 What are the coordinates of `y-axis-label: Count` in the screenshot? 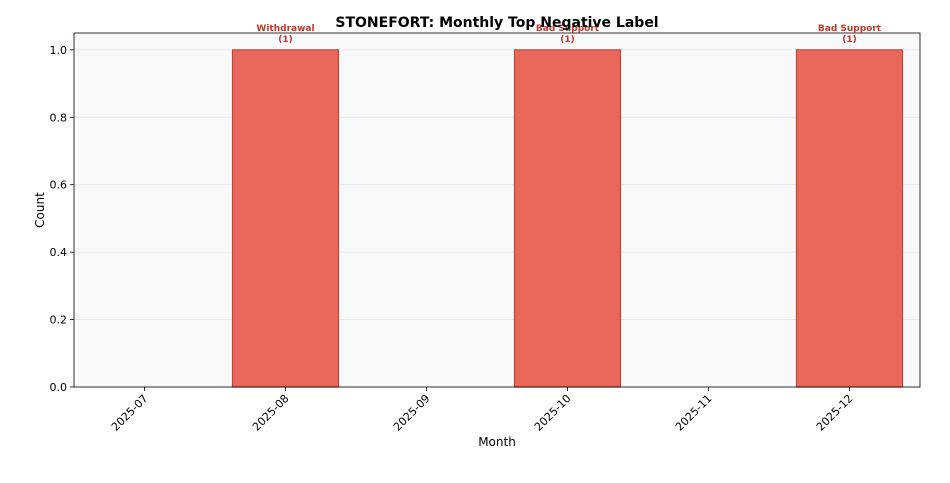 It's located at (40, 210).